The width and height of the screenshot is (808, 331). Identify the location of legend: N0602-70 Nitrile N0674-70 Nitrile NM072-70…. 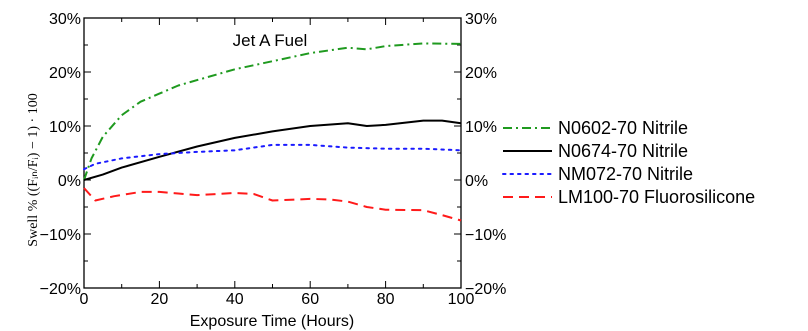
(628, 162).